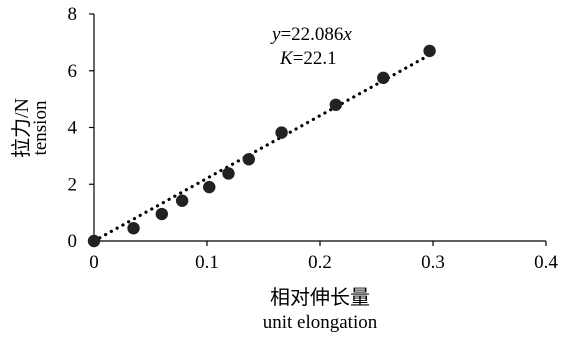 This screenshot has height=338, width=569. I want to click on y-axis-title-en: tension, so click(40, 127).